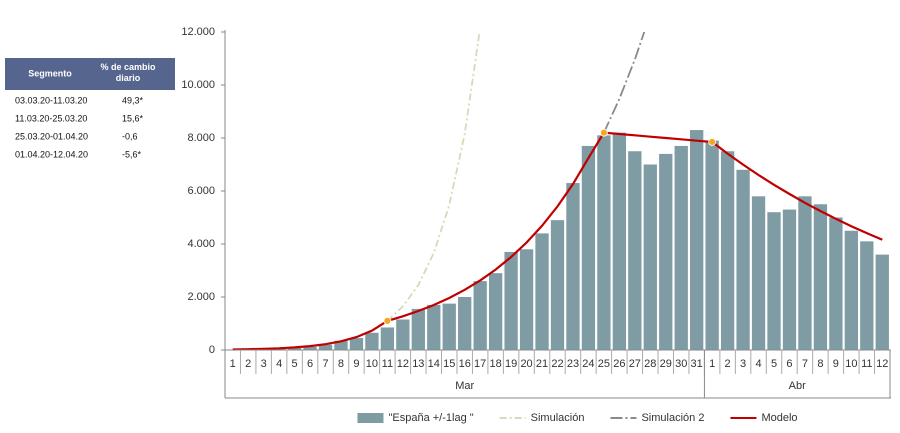 Image resolution: width=900 pixels, height=433 pixels. What do you see at coordinates (650, 364) in the screenshot?
I see `x-tick-label: 28` at bounding box center [650, 364].